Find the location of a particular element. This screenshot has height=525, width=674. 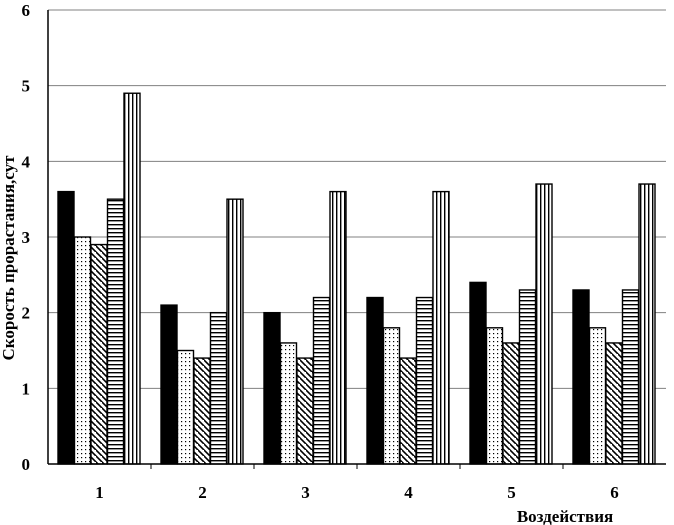

y-tick-label: 4 is located at coordinates (26, 161).